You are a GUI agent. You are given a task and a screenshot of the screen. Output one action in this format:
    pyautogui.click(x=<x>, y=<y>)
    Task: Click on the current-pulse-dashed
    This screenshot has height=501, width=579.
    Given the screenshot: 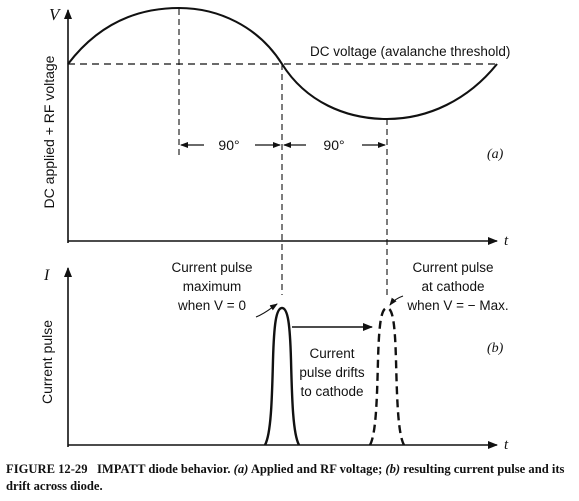 What is the action you would take?
    pyautogui.click(x=387, y=376)
    